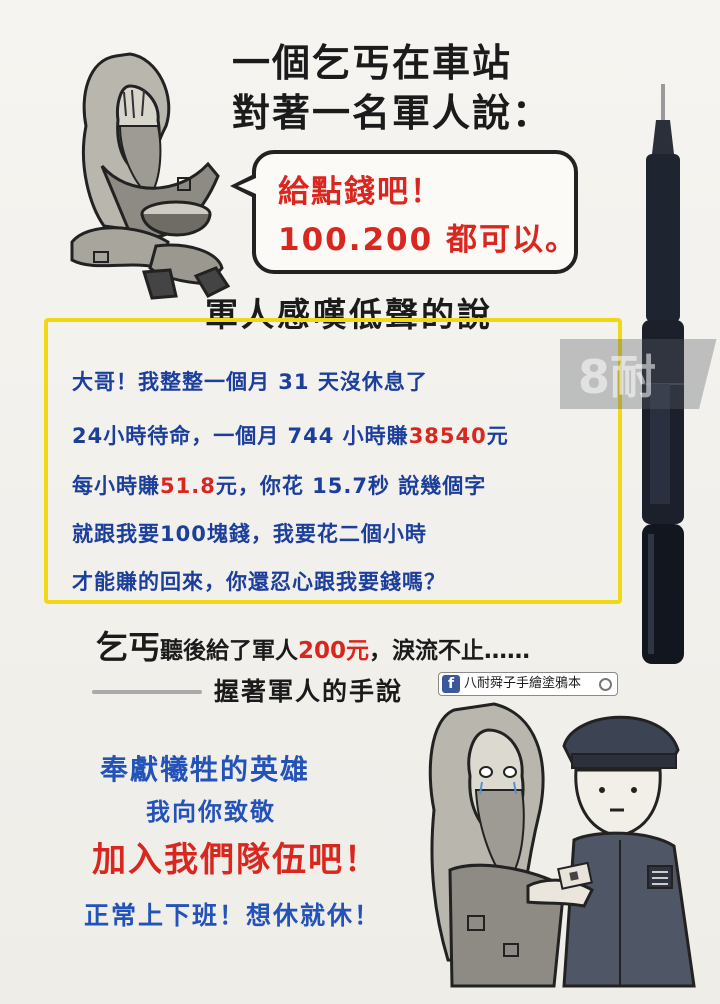  I want to click on reply-line-1: 奉獻犧牲的英雄, so click(205, 769).